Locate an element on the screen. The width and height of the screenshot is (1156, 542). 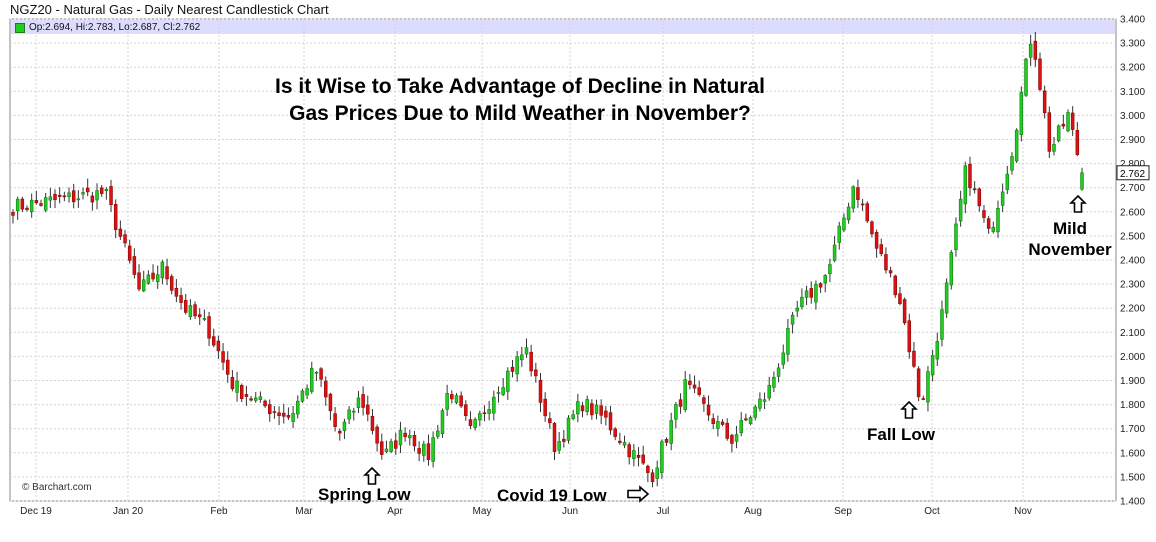
last-price-tag is located at coordinates (1133, 173).